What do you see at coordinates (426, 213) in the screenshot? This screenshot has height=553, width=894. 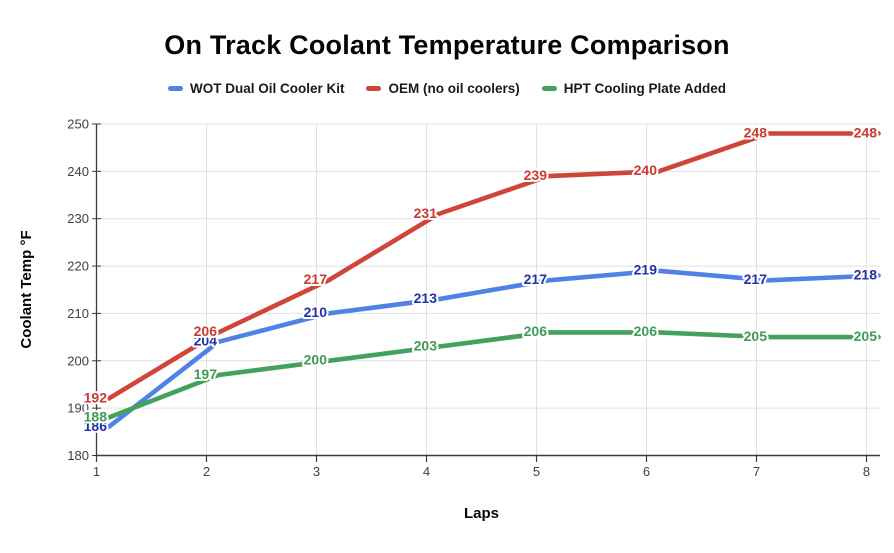 I see `svg-text: 231` at bounding box center [426, 213].